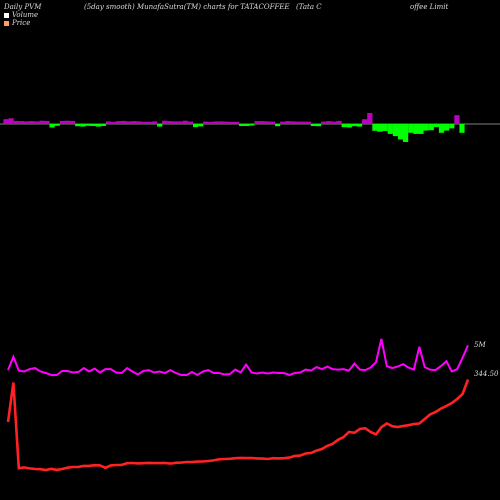  What do you see at coordinates (21, 23) in the screenshot?
I see `legend-price-label: Price` at bounding box center [21, 23].